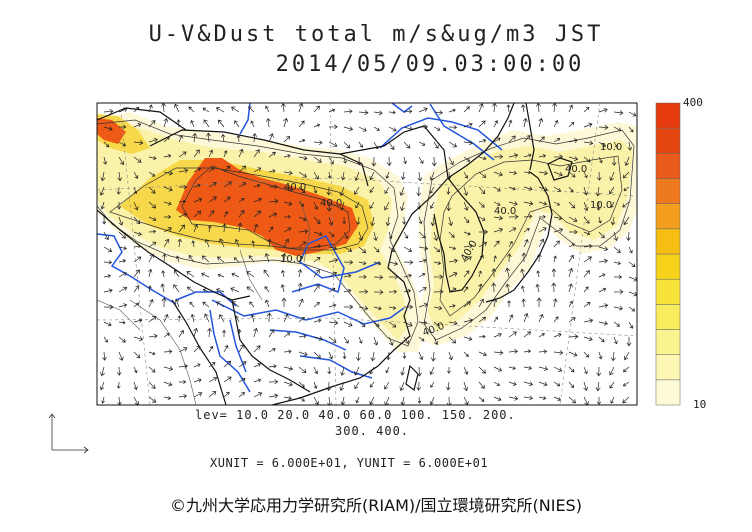 The height and width of the screenshot is (532, 752). I want to click on colorbar, so click(668, 254).